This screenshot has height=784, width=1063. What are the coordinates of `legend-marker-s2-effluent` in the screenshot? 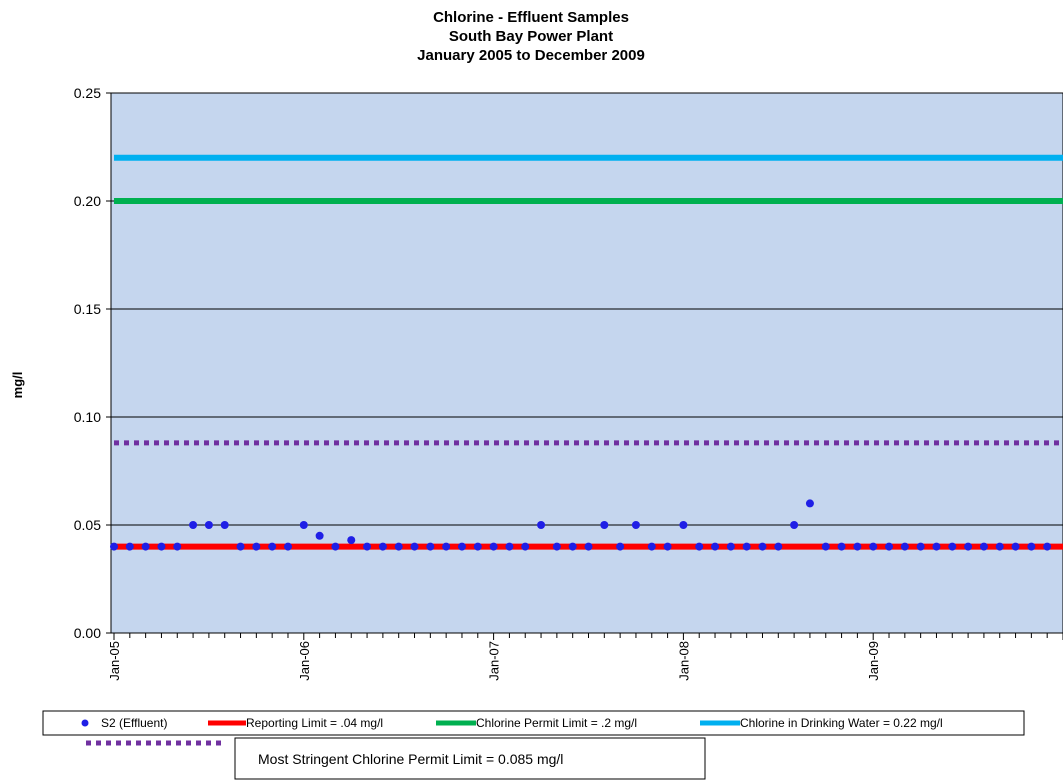 It's located at (85, 723).